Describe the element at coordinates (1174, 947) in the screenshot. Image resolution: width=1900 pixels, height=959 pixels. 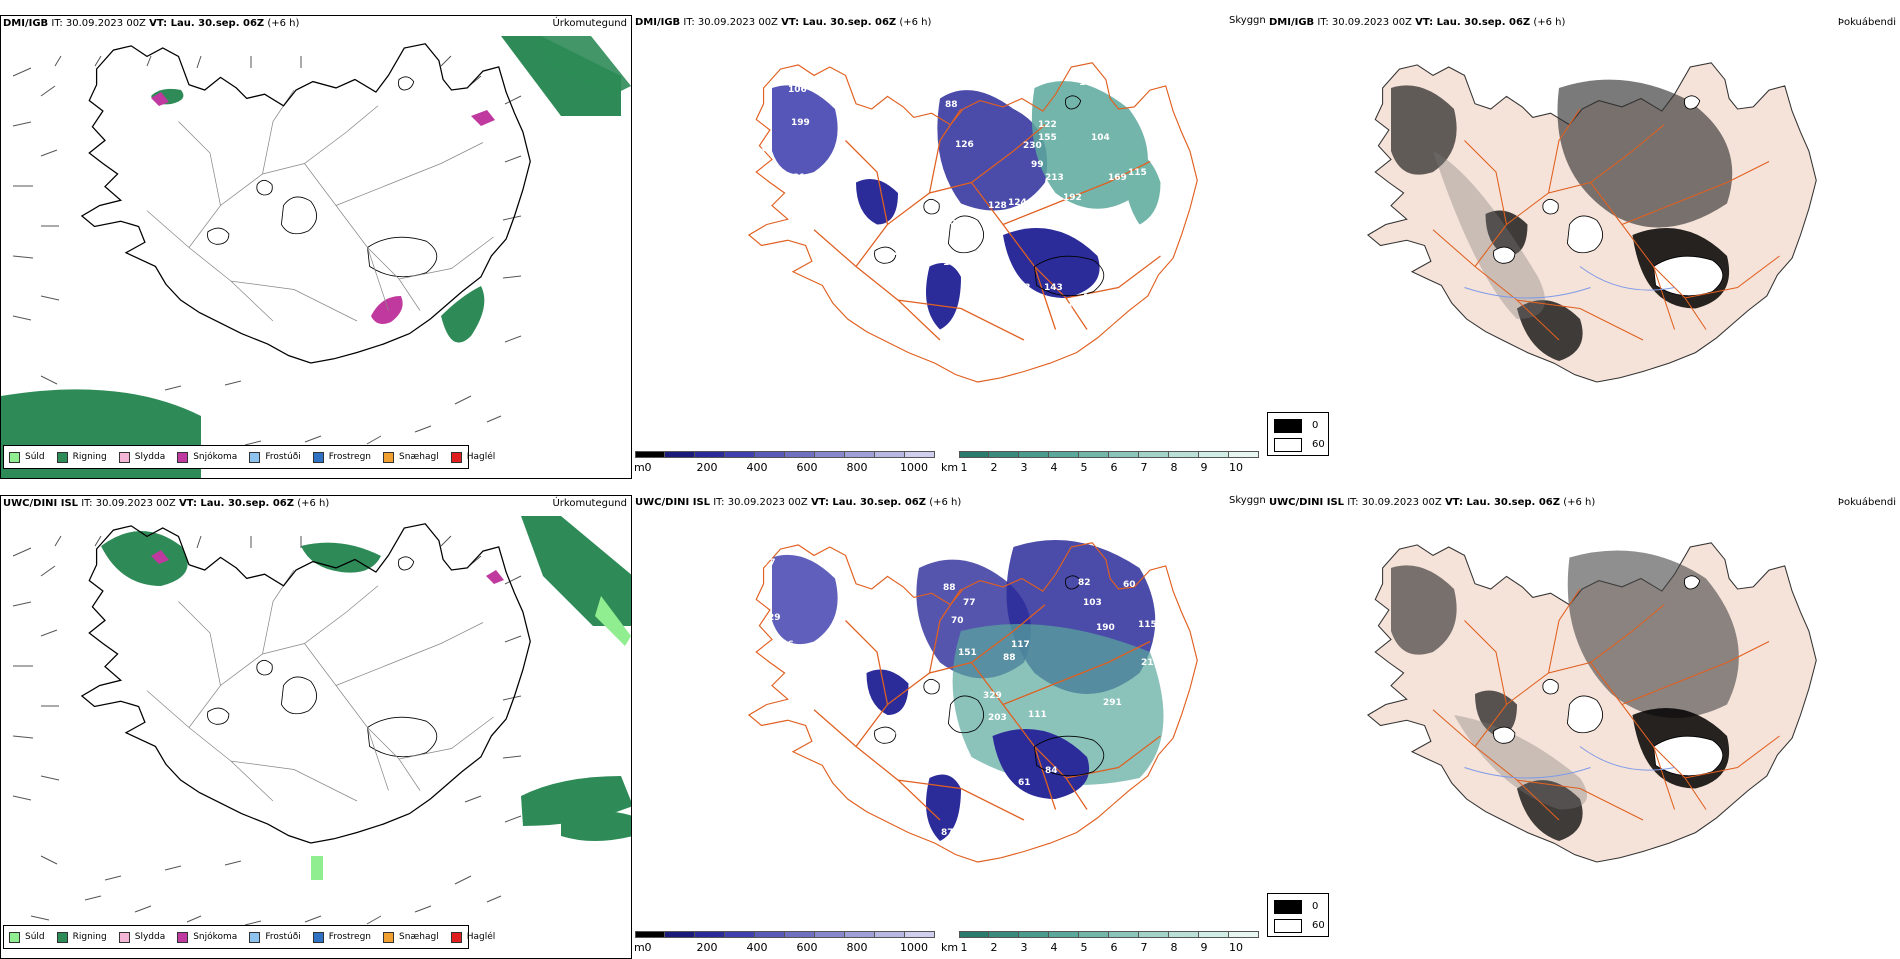
I see `cbar-tick: 8` at that location.